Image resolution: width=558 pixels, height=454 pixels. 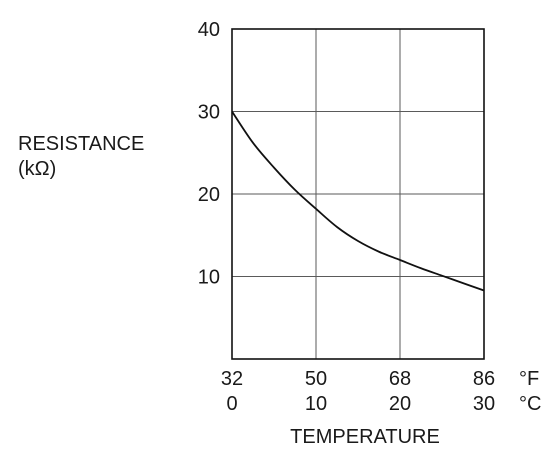 What do you see at coordinates (484, 404) in the screenshot?
I see `x-tick-label-celsius: 30` at bounding box center [484, 404].